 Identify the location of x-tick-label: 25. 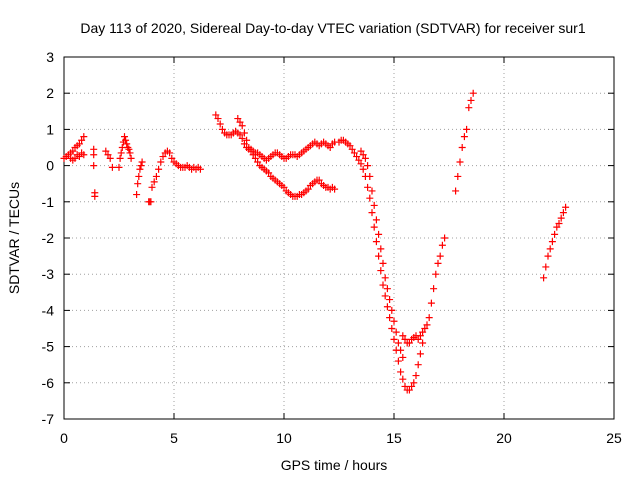
(614, 438).